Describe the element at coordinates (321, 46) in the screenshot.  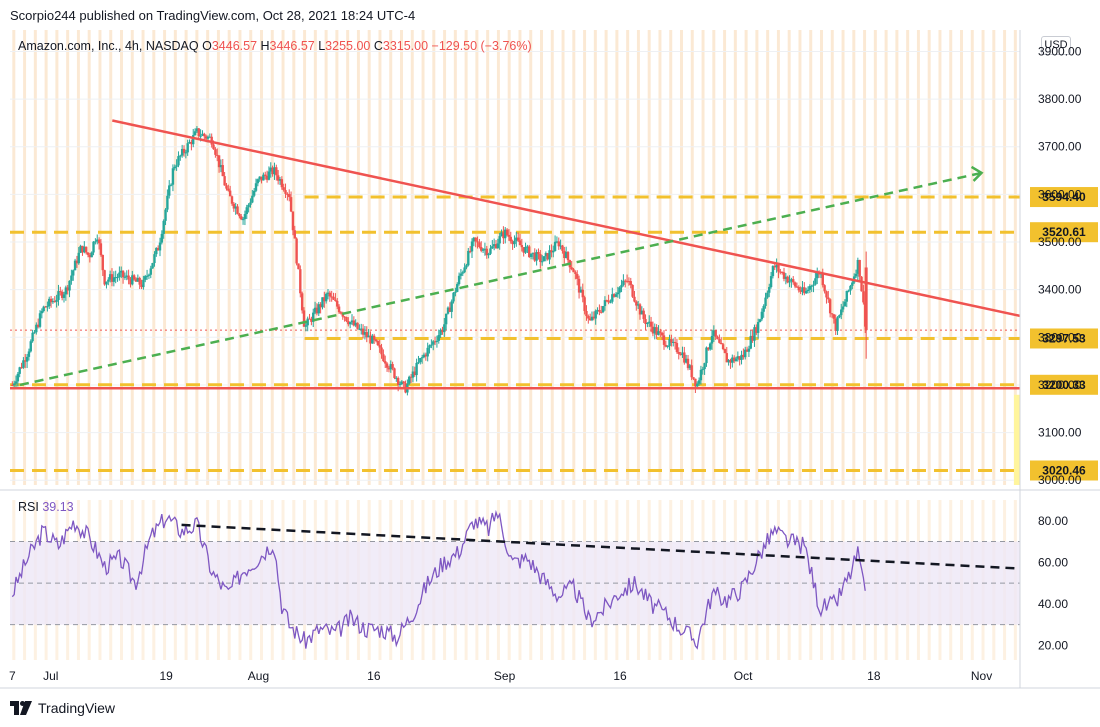
I see `legend-low-label: L` at that location.